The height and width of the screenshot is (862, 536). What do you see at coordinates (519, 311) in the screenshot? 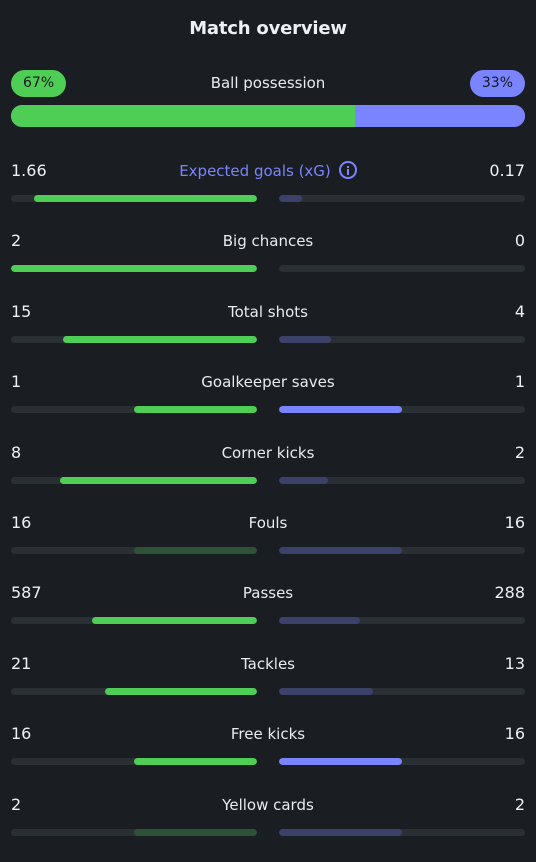
I see `away-stat-value: 4` at bounding box center [519, 311].